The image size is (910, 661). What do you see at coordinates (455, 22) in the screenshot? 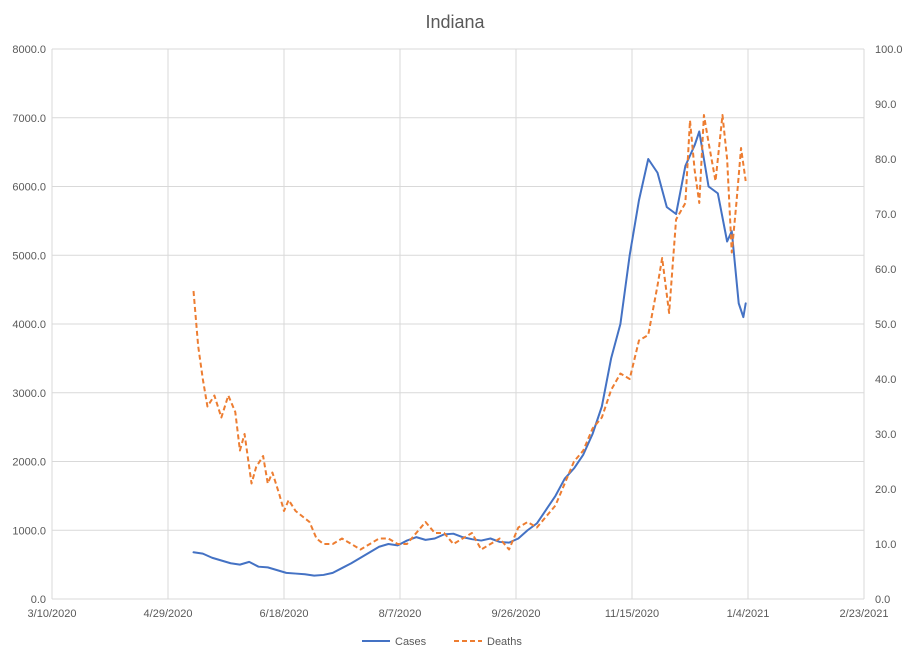
I see `chart-title: Indiana` at bounding box center [455, 22].